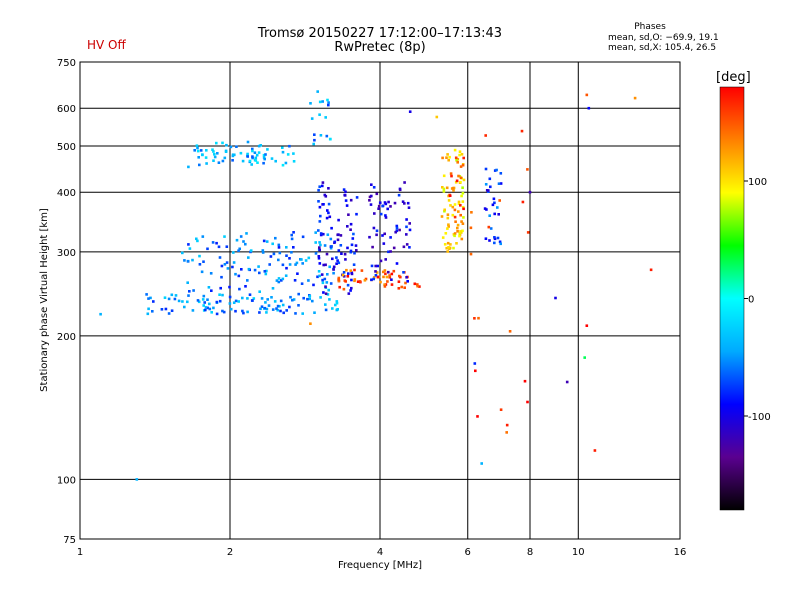 Image resolution: width=800 pixels, height=600 pixels. What do you see at coordinates (106, 45) in the screenshot?
I see `hv-status-label: HV Off` at bounding box center [106, 45].